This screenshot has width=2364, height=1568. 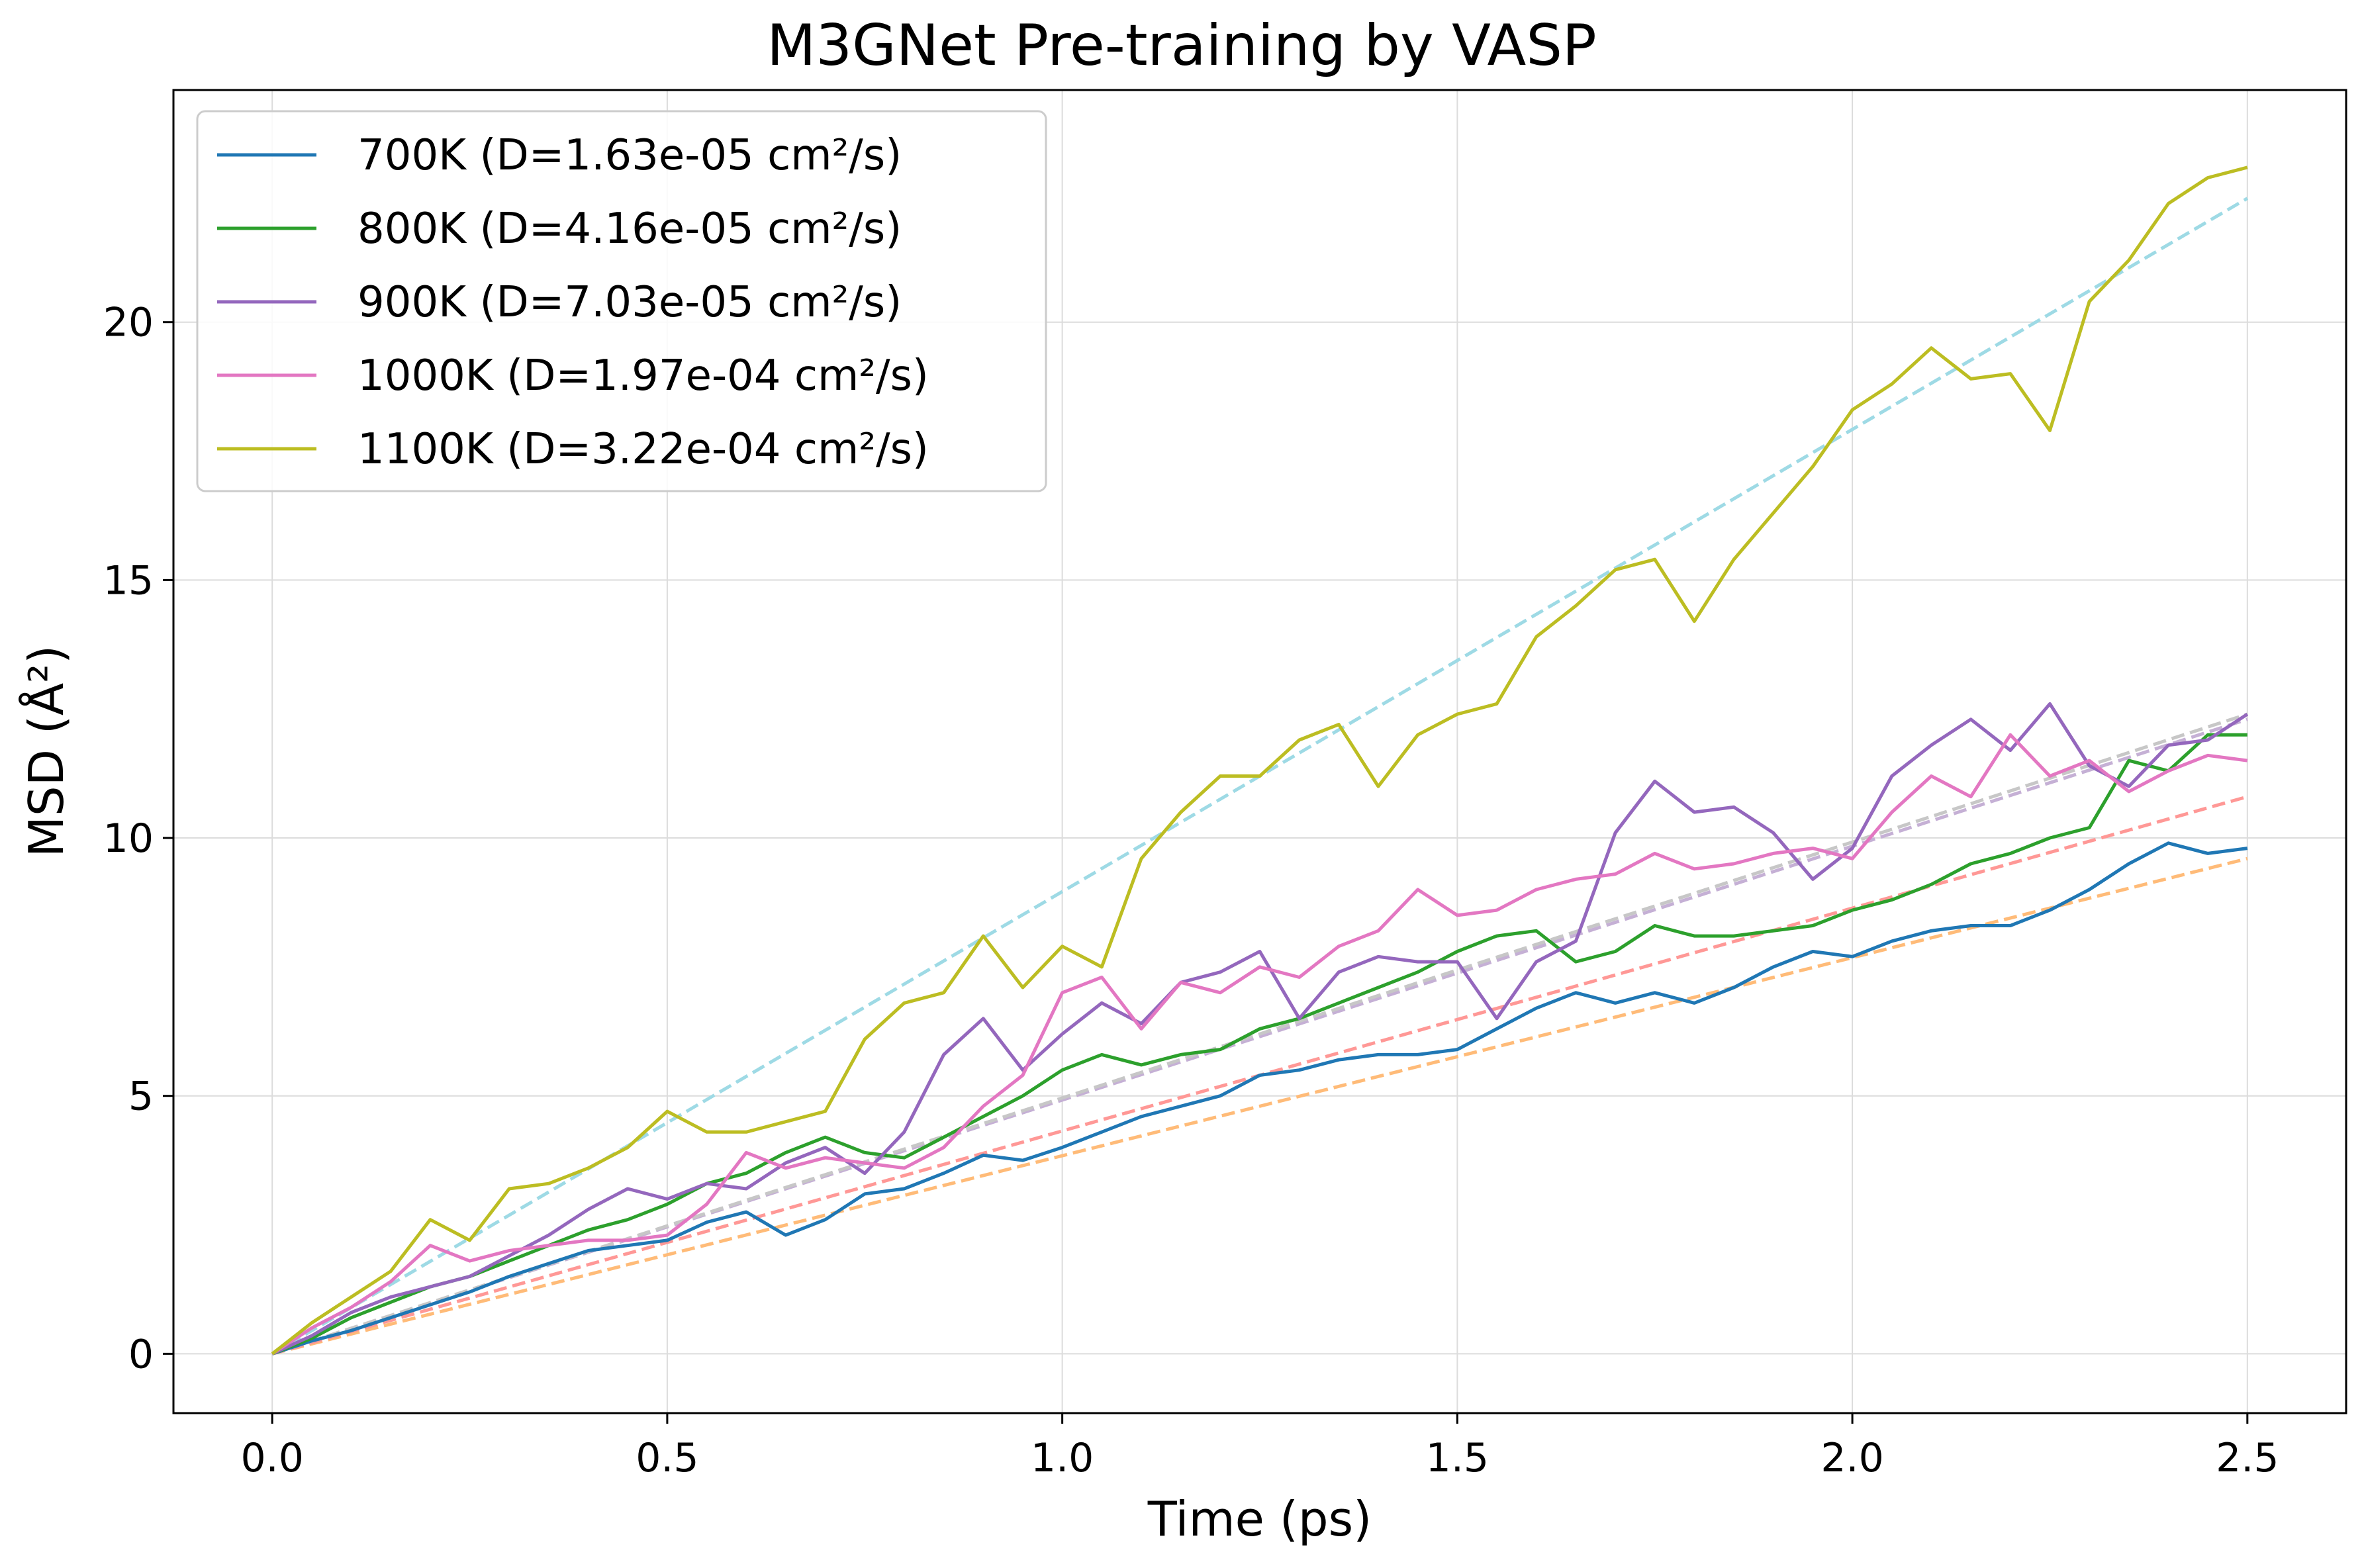 I want to click on x-axis-title: Time (ps), so click(x=1259, y=1519).